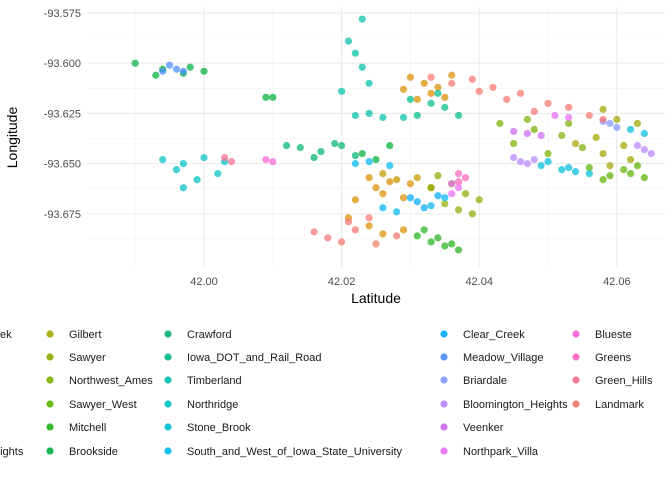 Image resolution: width=672 pixels, height=480 pixels. Describe the element at coordinates (617, 282) in the screenshot. I see `x-tick-label: 42.06` at that location.